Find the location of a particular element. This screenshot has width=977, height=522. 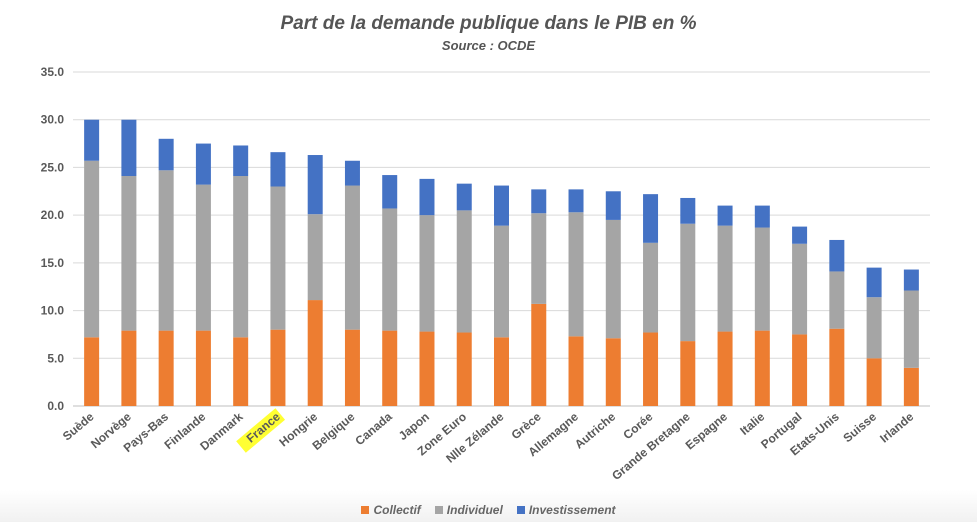

x-tick-label: Irlande is located at coordinates (896, 427).